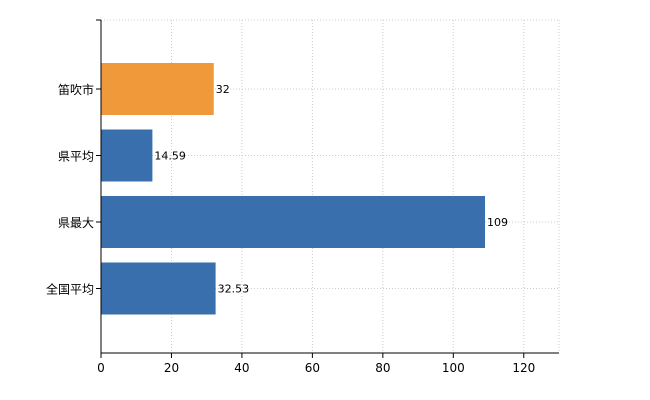  Describe the element at coordinates (312, 368) in the screenshot. I see `x-tick-label: 60` at that location.